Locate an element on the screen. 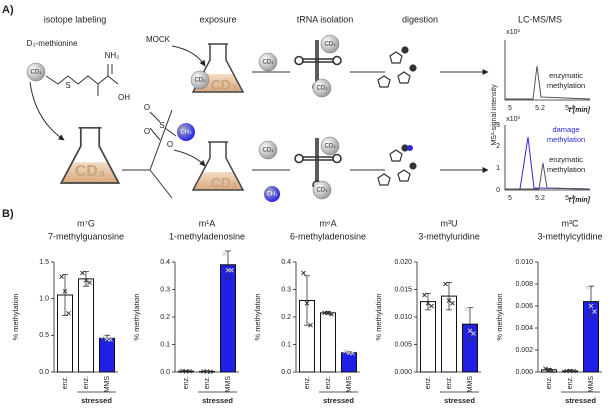  y-tick-label: 1.0 is located at coordinates (44, 299).